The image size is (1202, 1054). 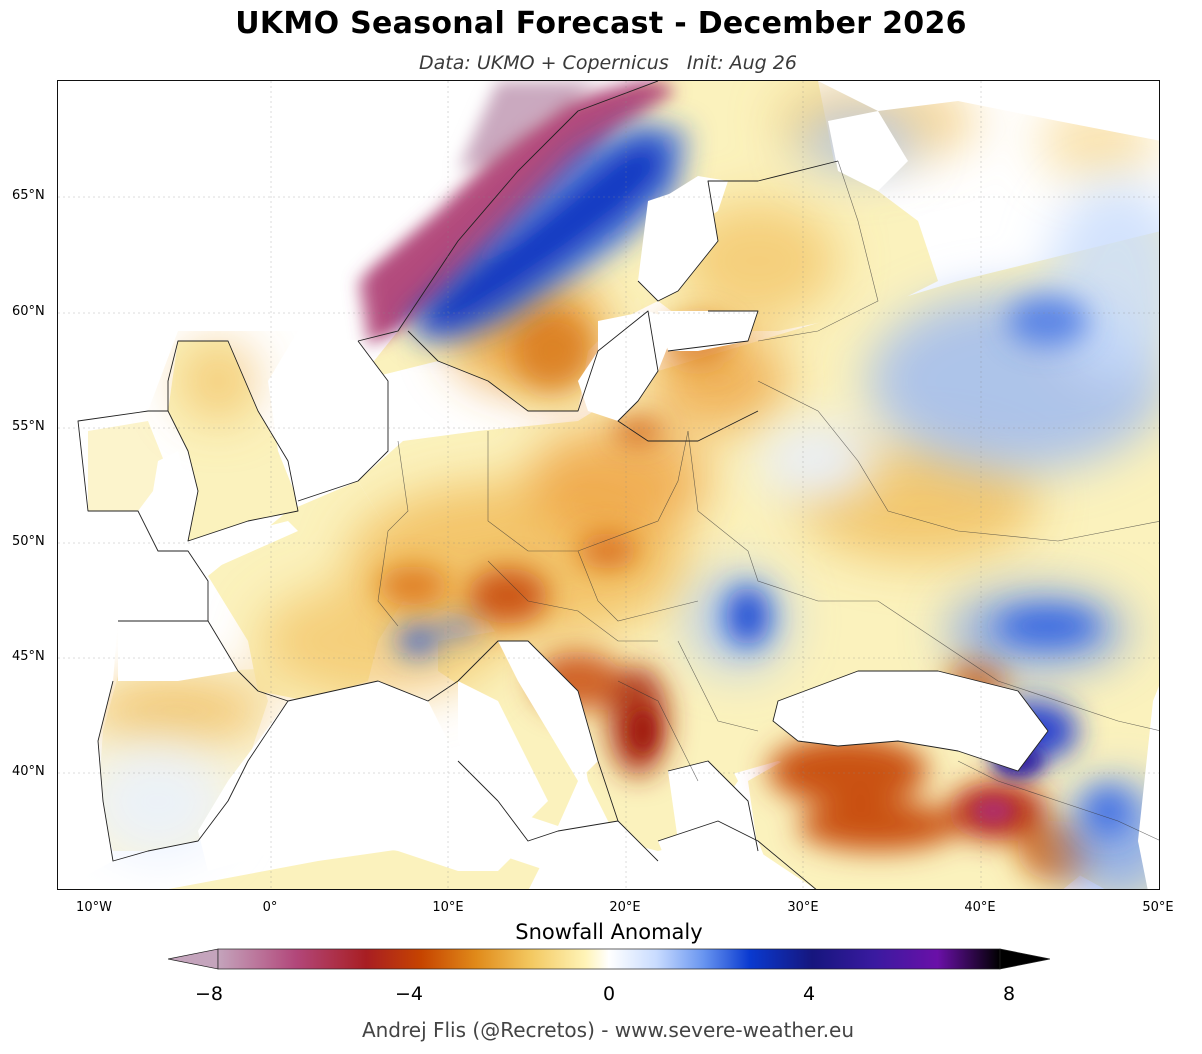 What do you see at coordinates (980, 907) in the screenshot?
I see `lon-label-40e: 40°E` at bounding box center [980, 907].